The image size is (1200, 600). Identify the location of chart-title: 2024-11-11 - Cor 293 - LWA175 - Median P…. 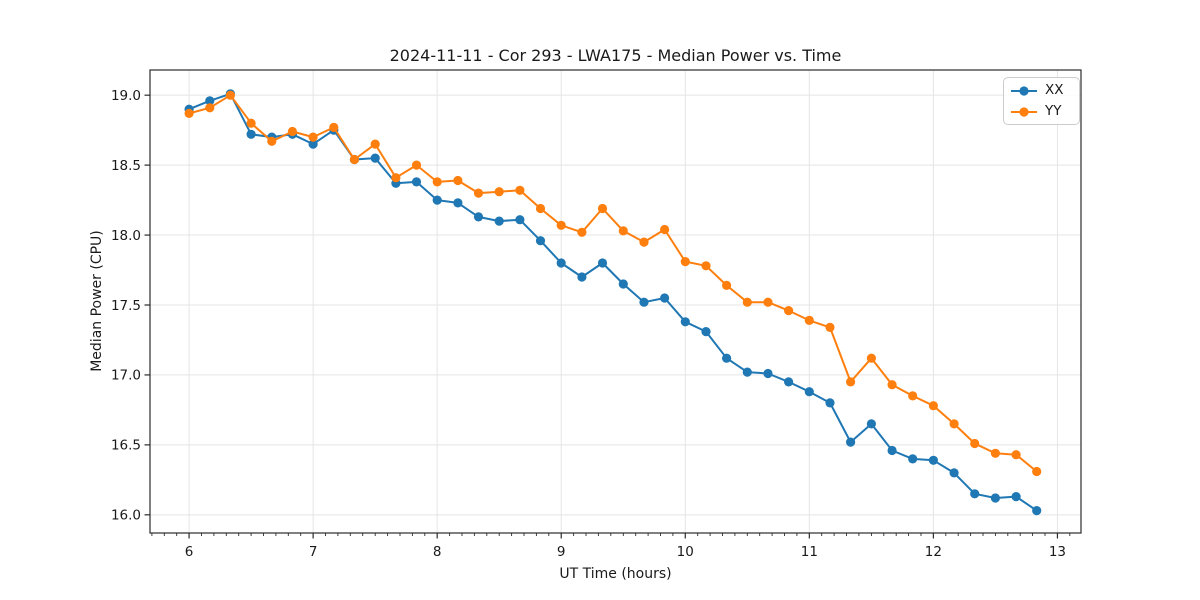
(615, 55).